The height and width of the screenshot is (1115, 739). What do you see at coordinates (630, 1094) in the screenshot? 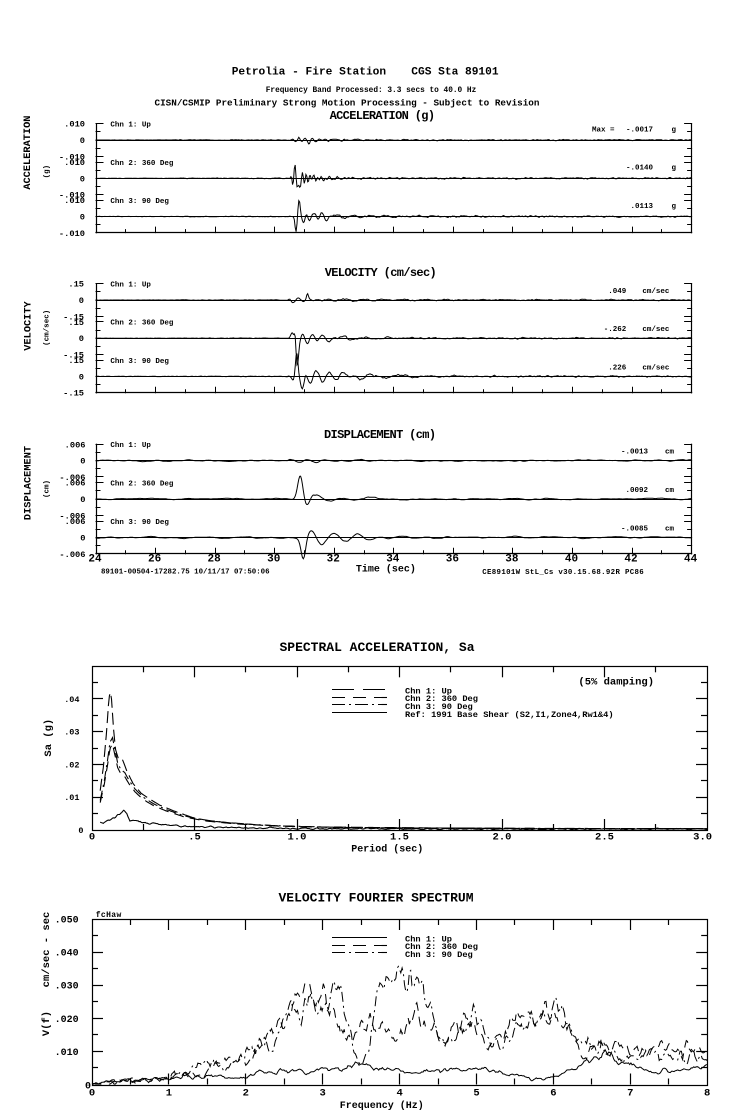
I see `svg-text: 7` at bounding box center [630, 1094].